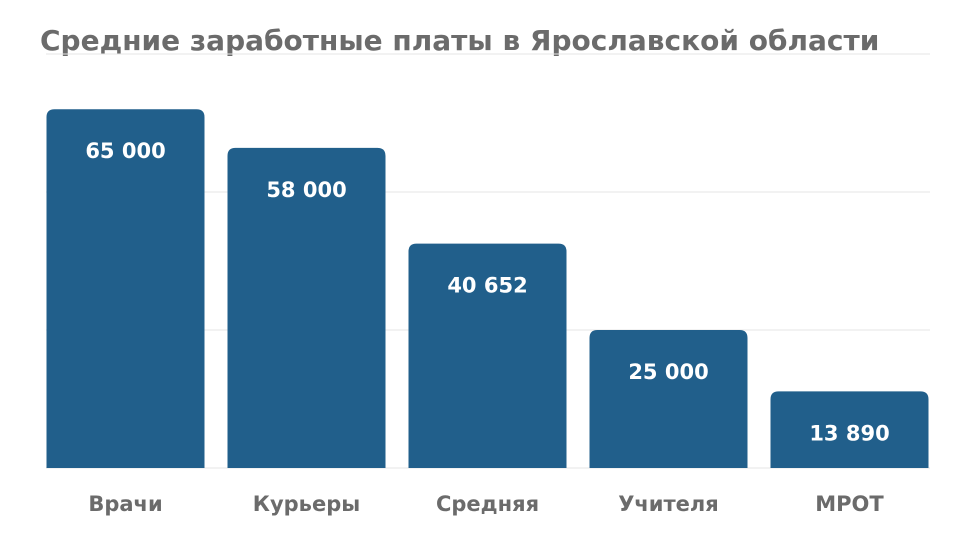 The image size is (968, 548). What do you see at coordinates (487, 504) in the screenshot?
I see `x-tick-label: Средняя` at bounding box center [487, 504].